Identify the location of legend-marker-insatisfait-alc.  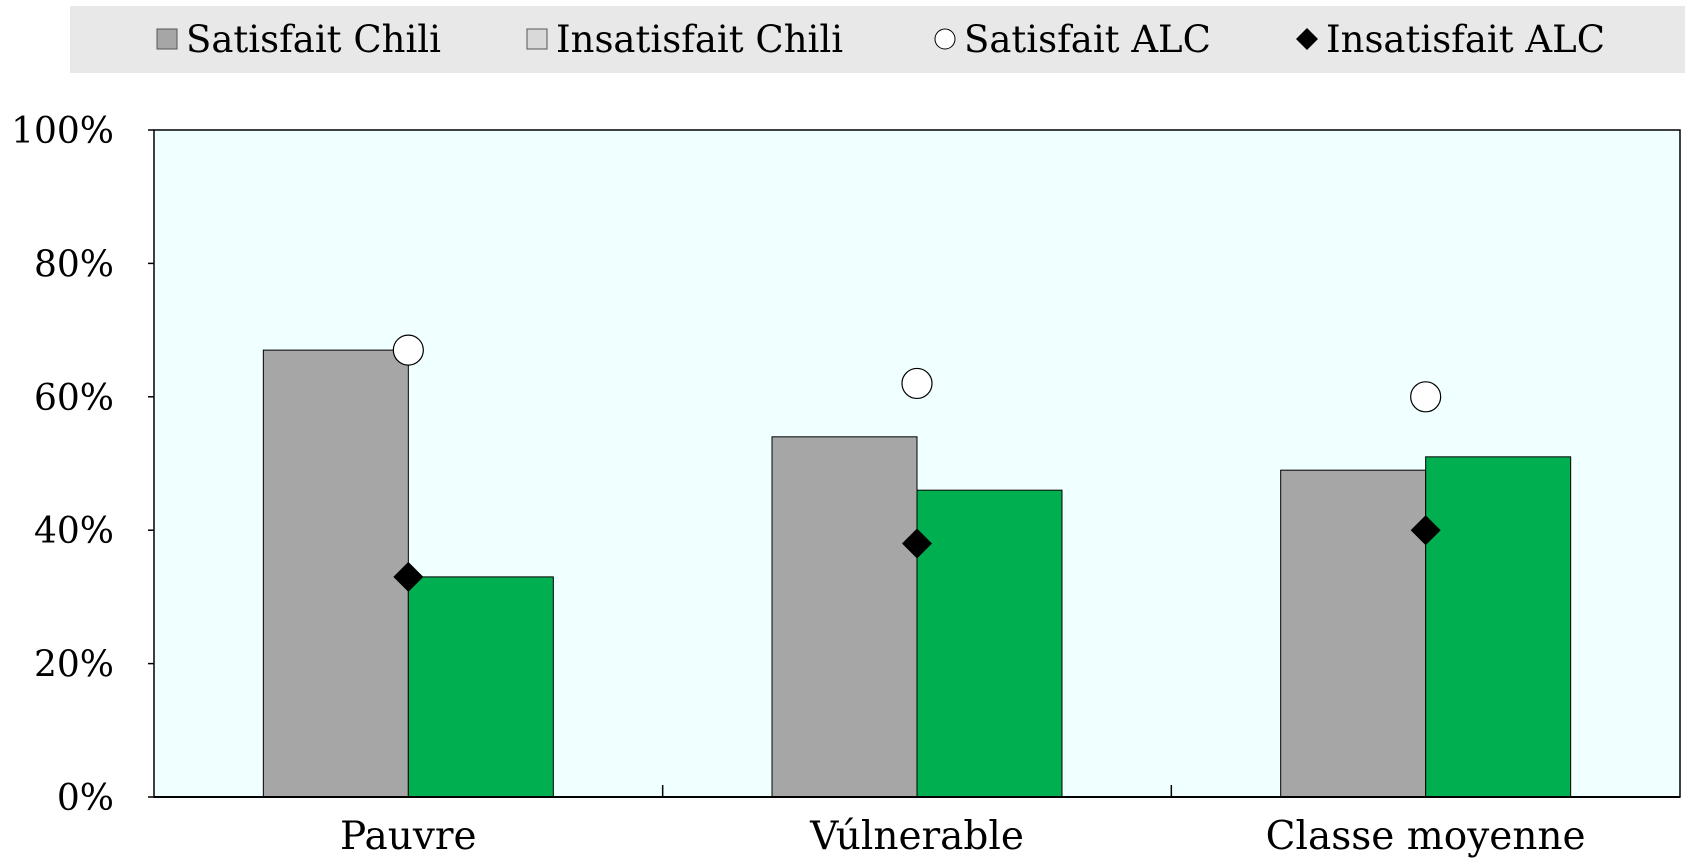
(1307, 39).